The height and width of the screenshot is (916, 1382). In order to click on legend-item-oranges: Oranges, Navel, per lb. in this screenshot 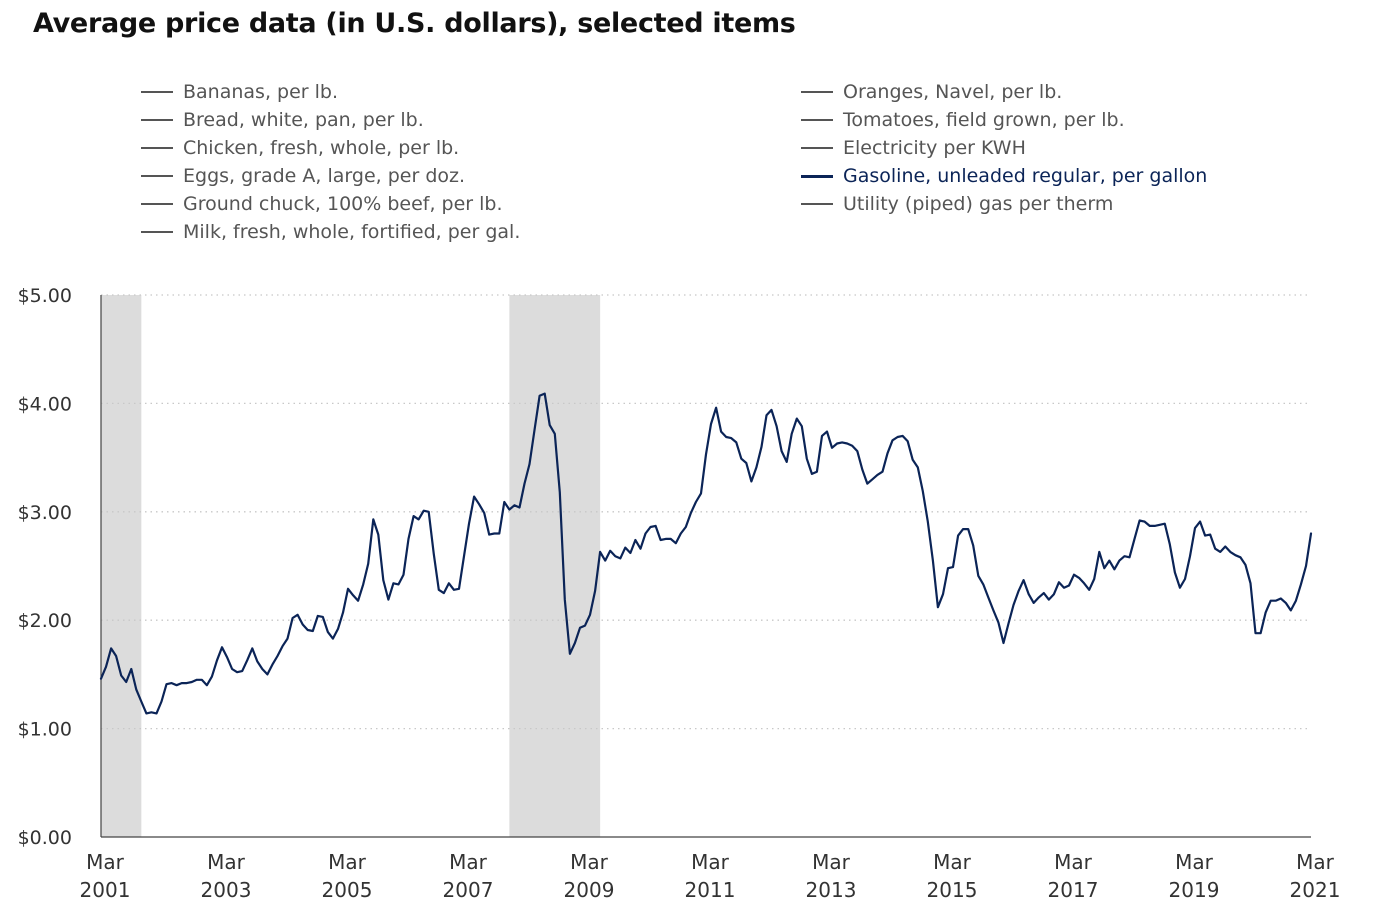, I will do `click(931, 92)`.